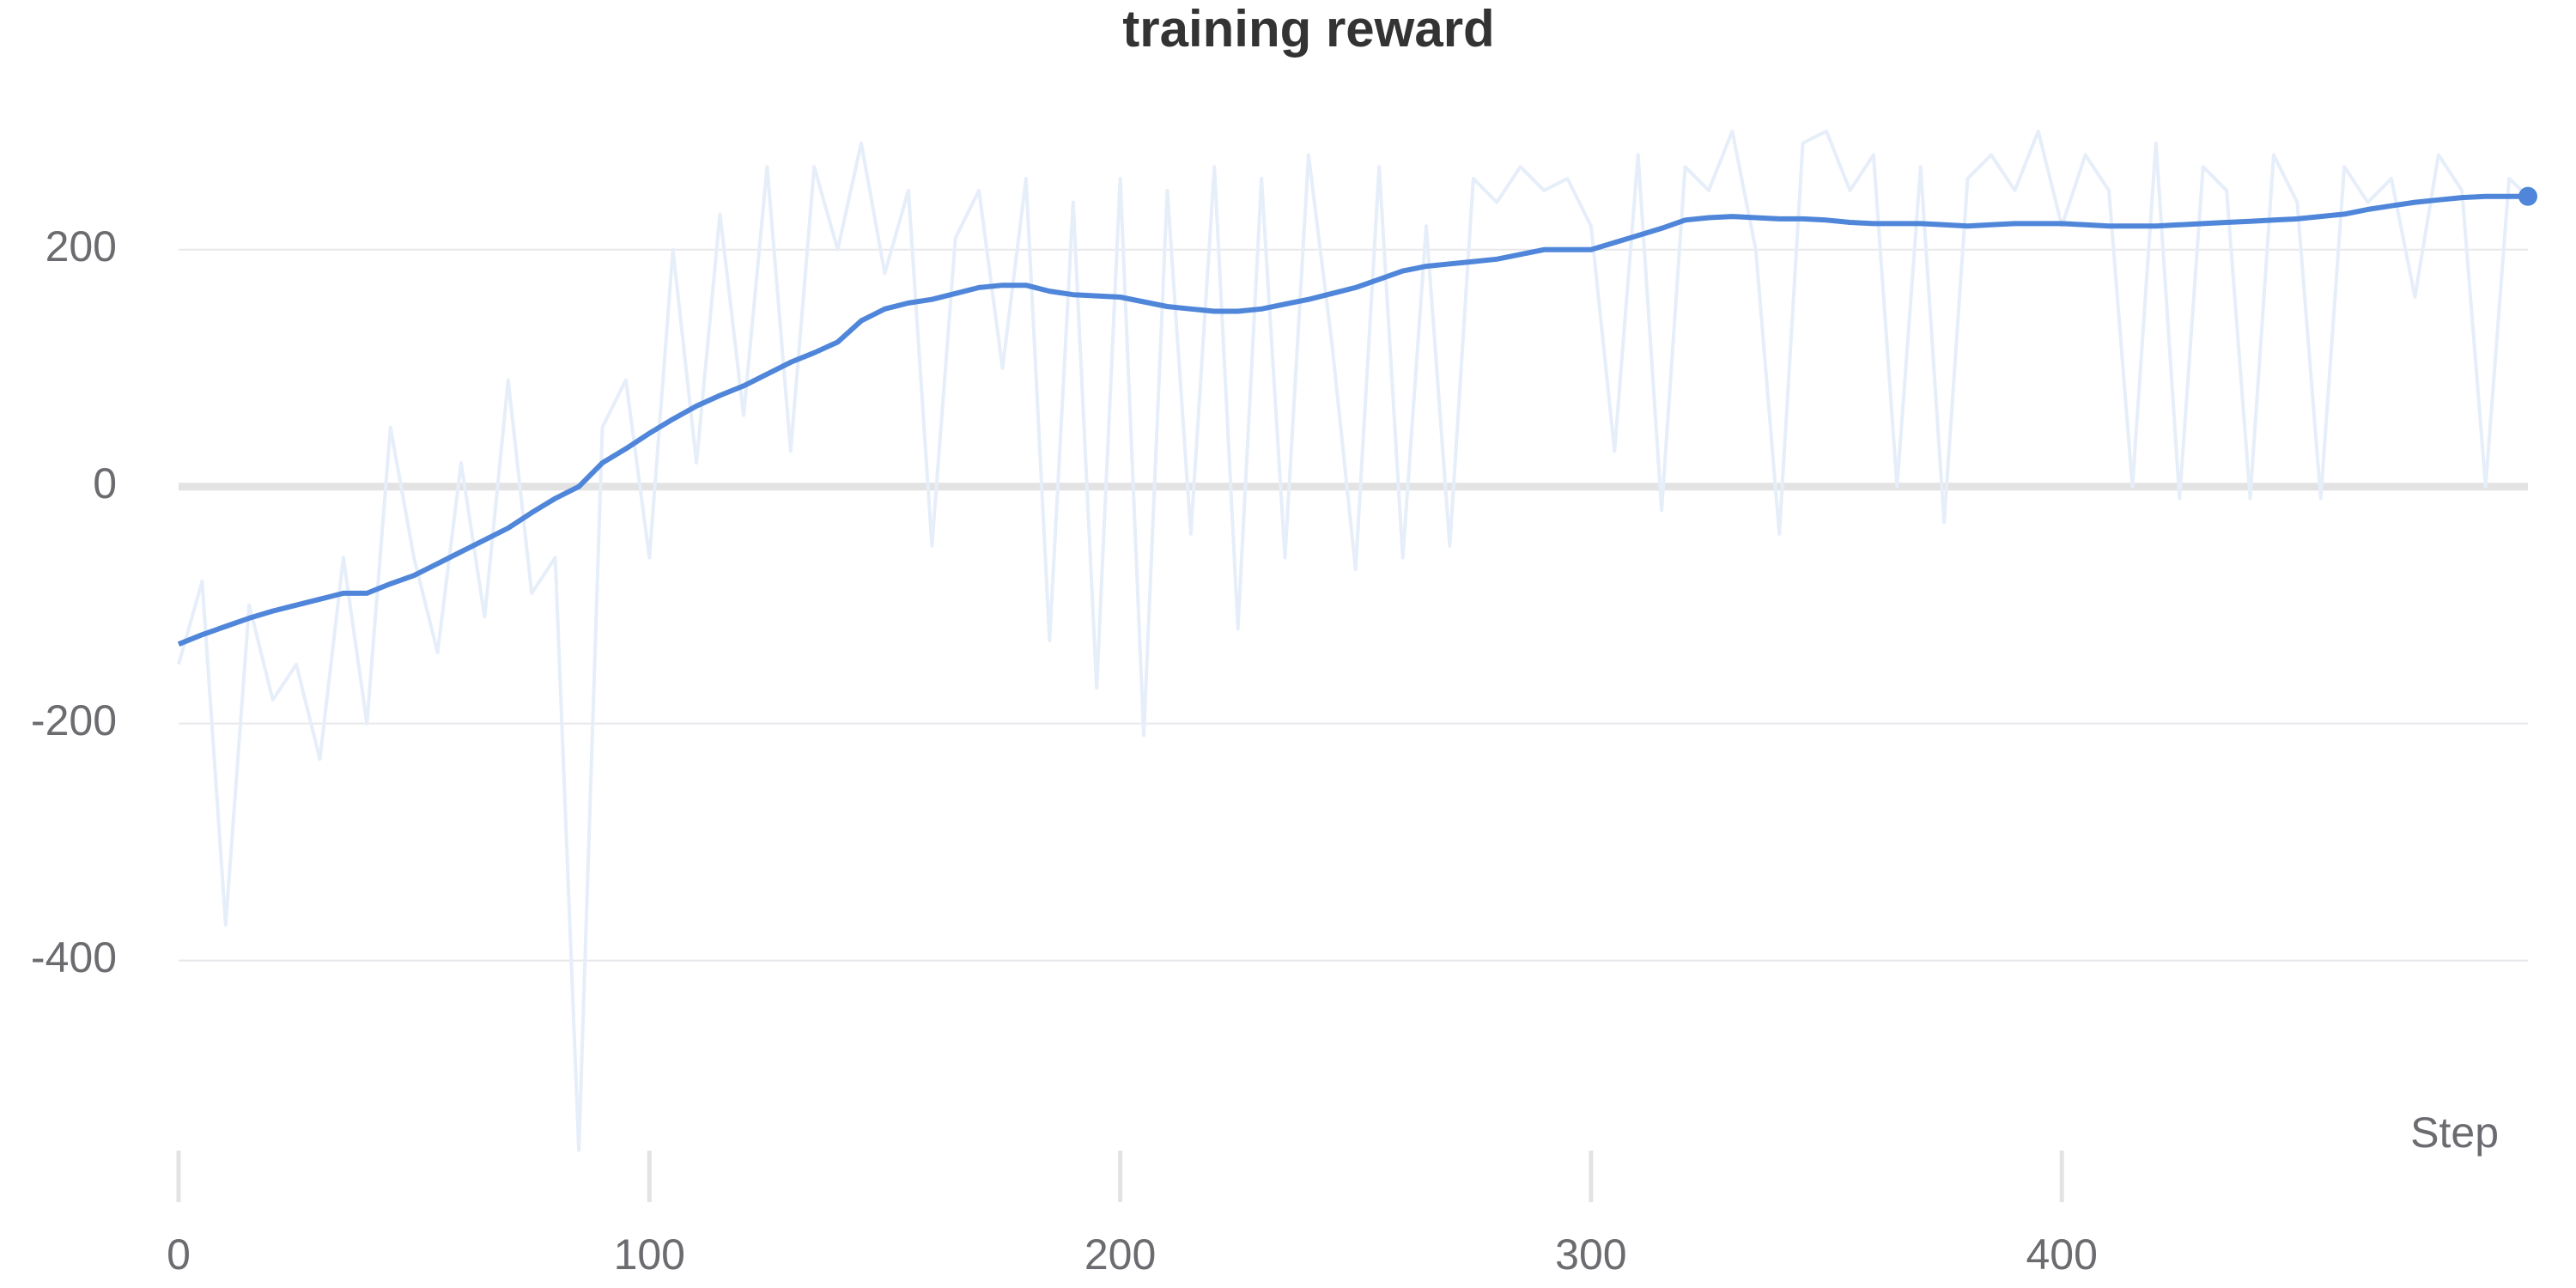 The width and height of the screenshot is (2576, 1288). I want to click on y-tick-label: 0, so click(105, 483).